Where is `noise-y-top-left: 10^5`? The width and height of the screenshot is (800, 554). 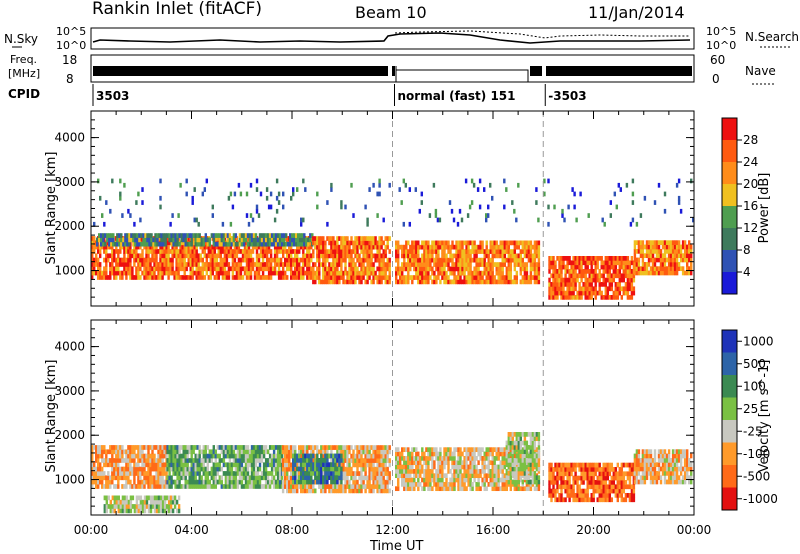 noise-y-top-left: 10^5 is located at coordinates (71, 31).